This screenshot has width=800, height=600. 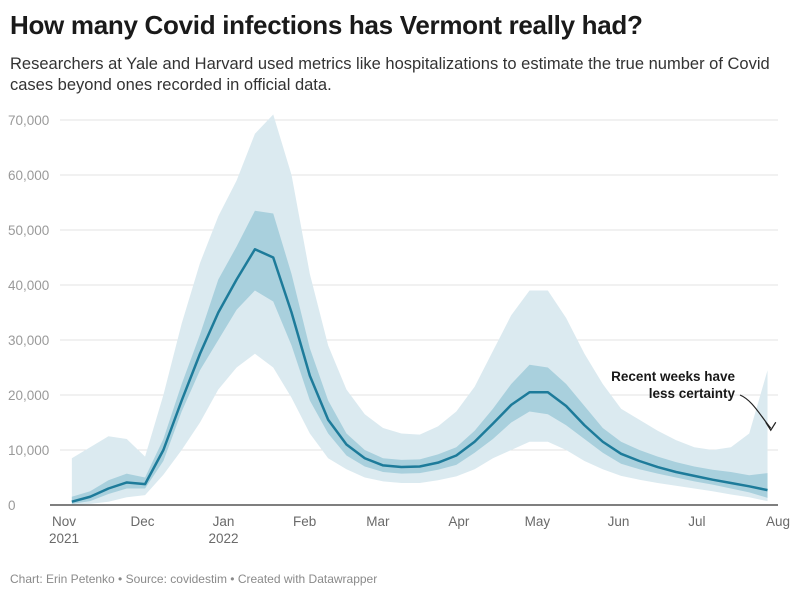 I want to click on x-tick-label: Aug, so click(x=778, y=521).